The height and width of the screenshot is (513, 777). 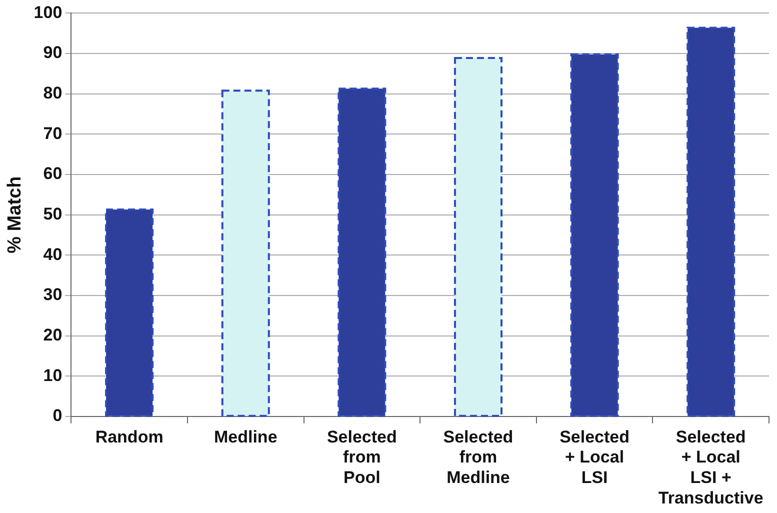 I want to click on y-tick-label: 60, so click(x=52, y=174).